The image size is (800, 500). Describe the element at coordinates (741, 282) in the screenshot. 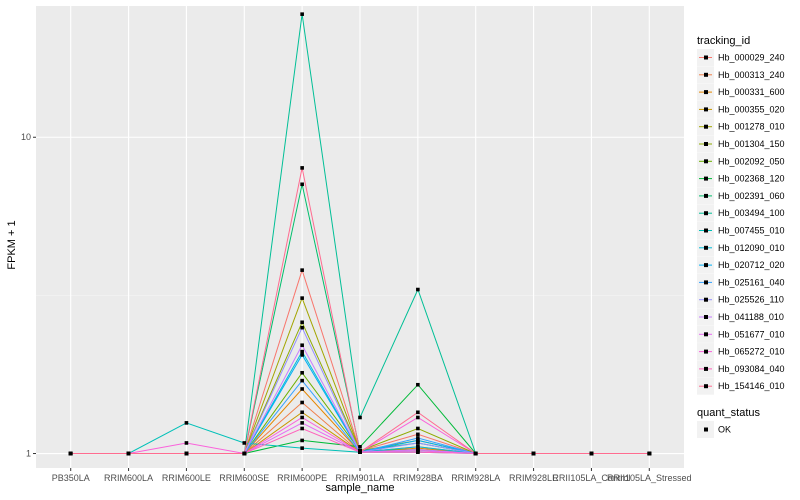

I see `legend-item: Hb_025161_040` at that location.